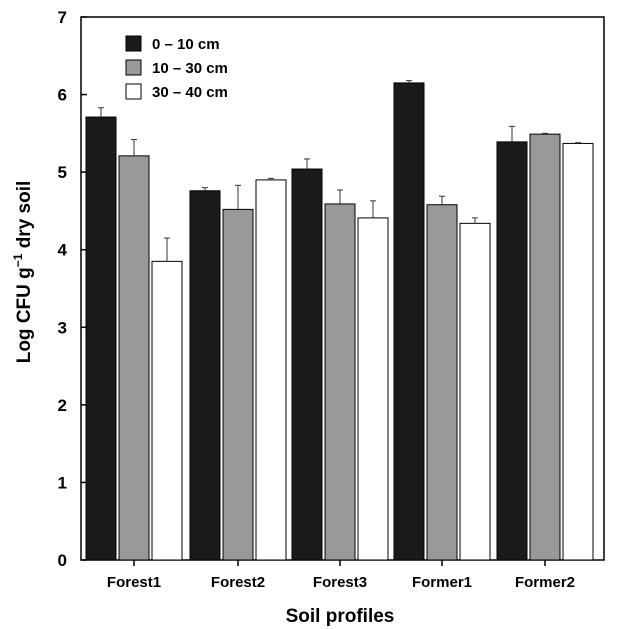 The width and height of the screenshot is (619, 629). What do you see at coordinates (186, 44) in the screenshot?
I see `legend-label-1: 0 – 10 cm` at bounding box center [186, 44].